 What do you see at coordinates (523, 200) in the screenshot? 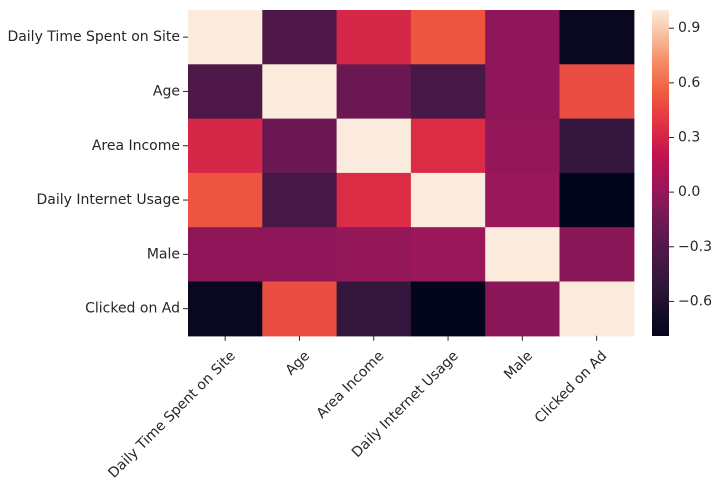
I see `heatmap-cell-daily-internet-usage-male` at bounding box center [523, 200].